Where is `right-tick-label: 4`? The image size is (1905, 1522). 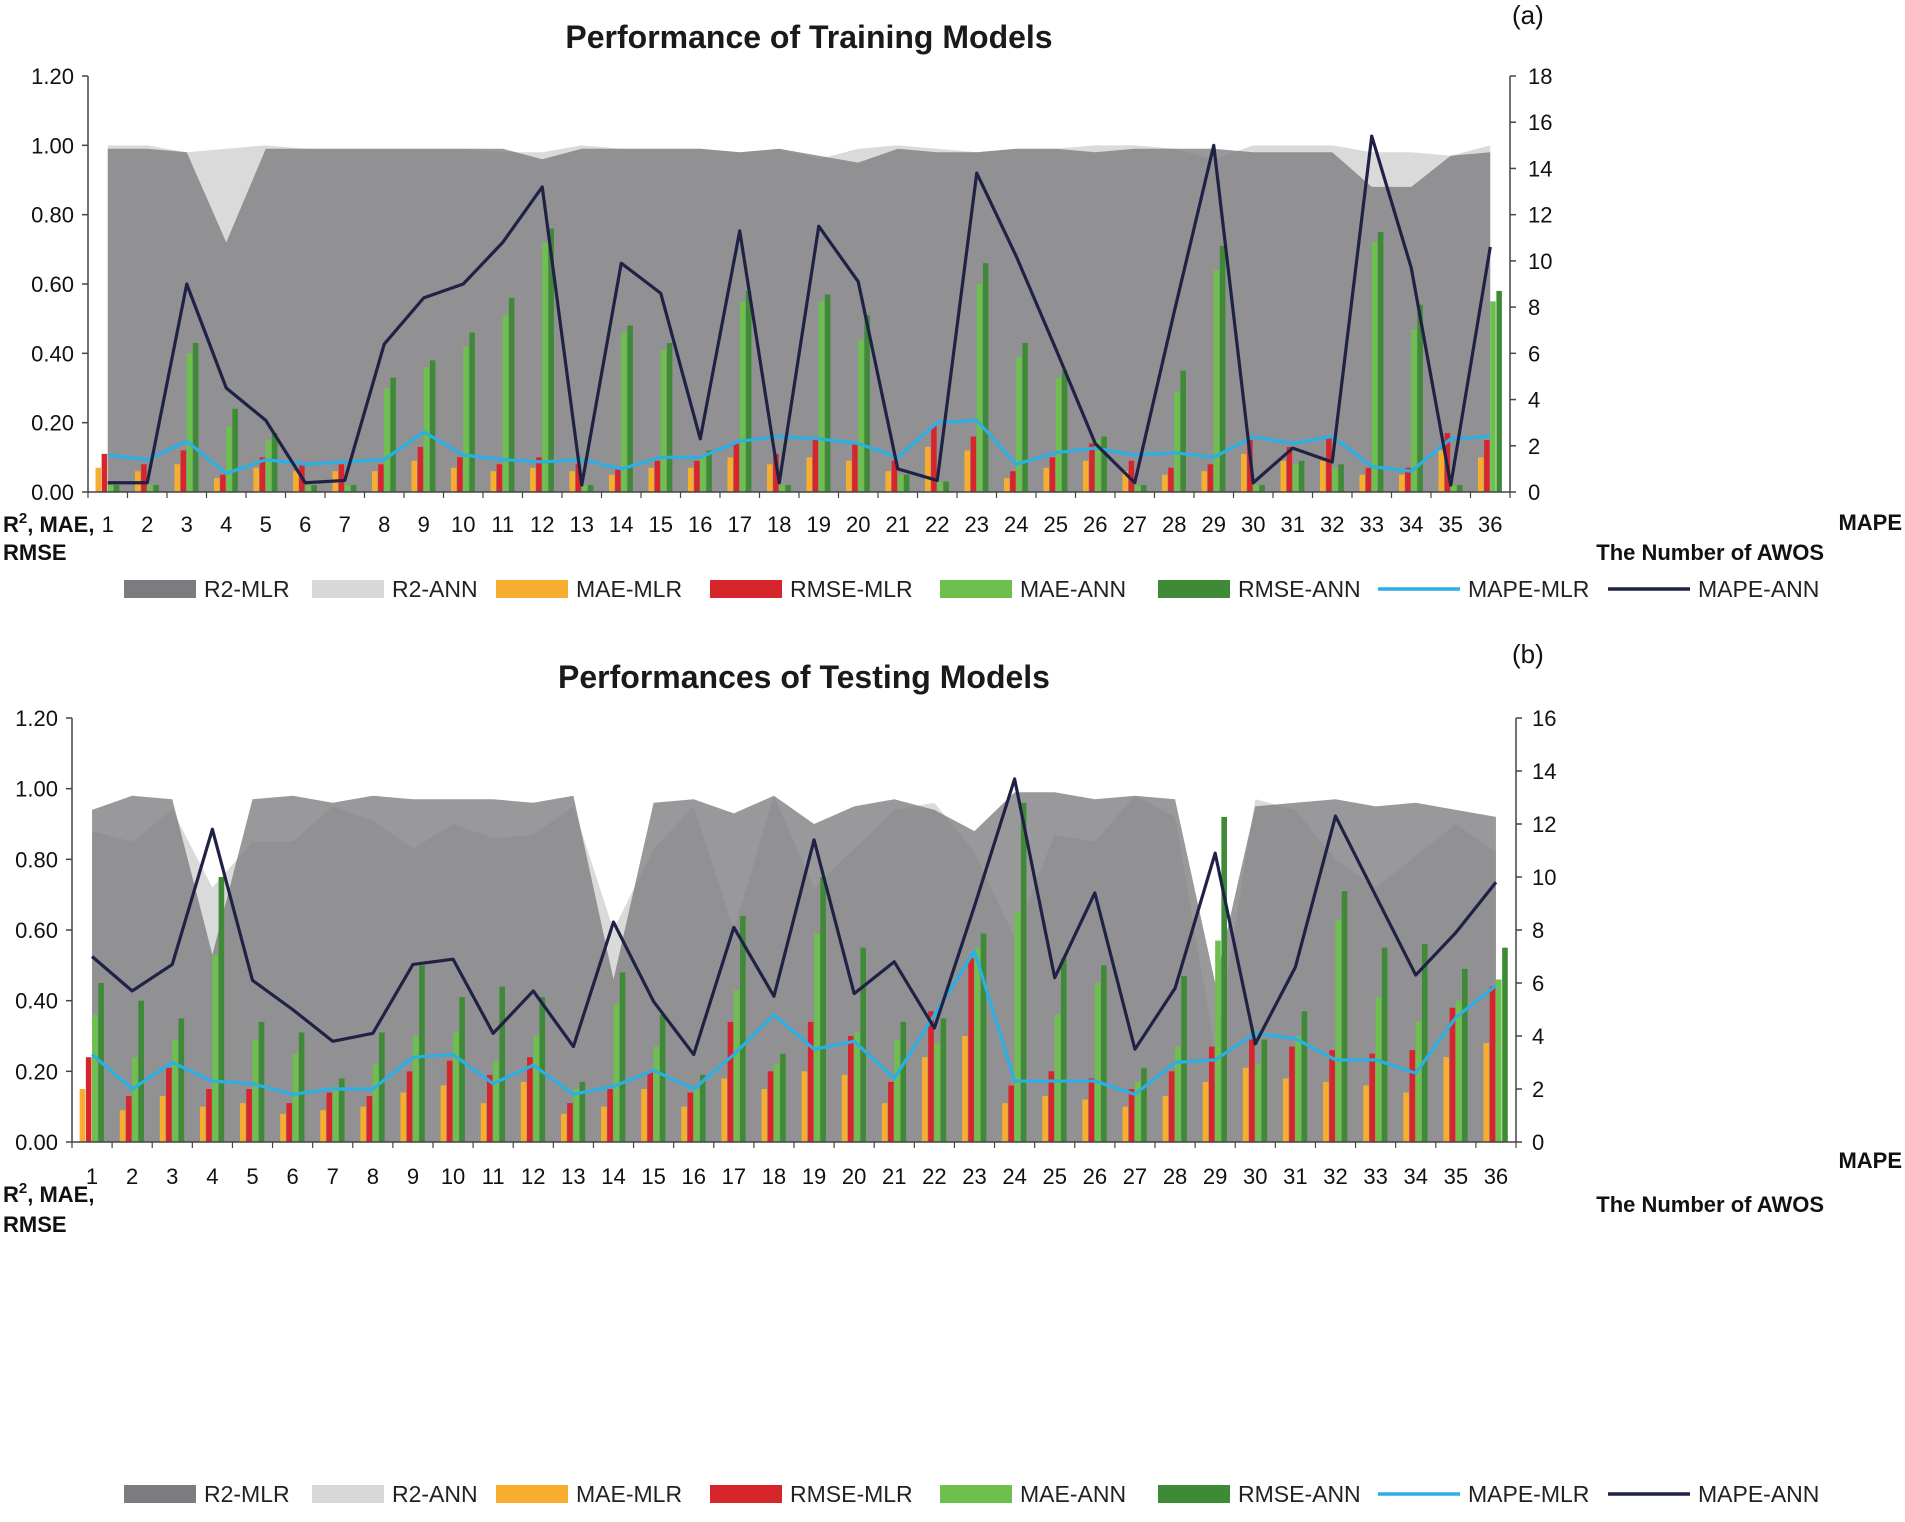 right-tick-label: 4 is located at coordinates (1534, 400).